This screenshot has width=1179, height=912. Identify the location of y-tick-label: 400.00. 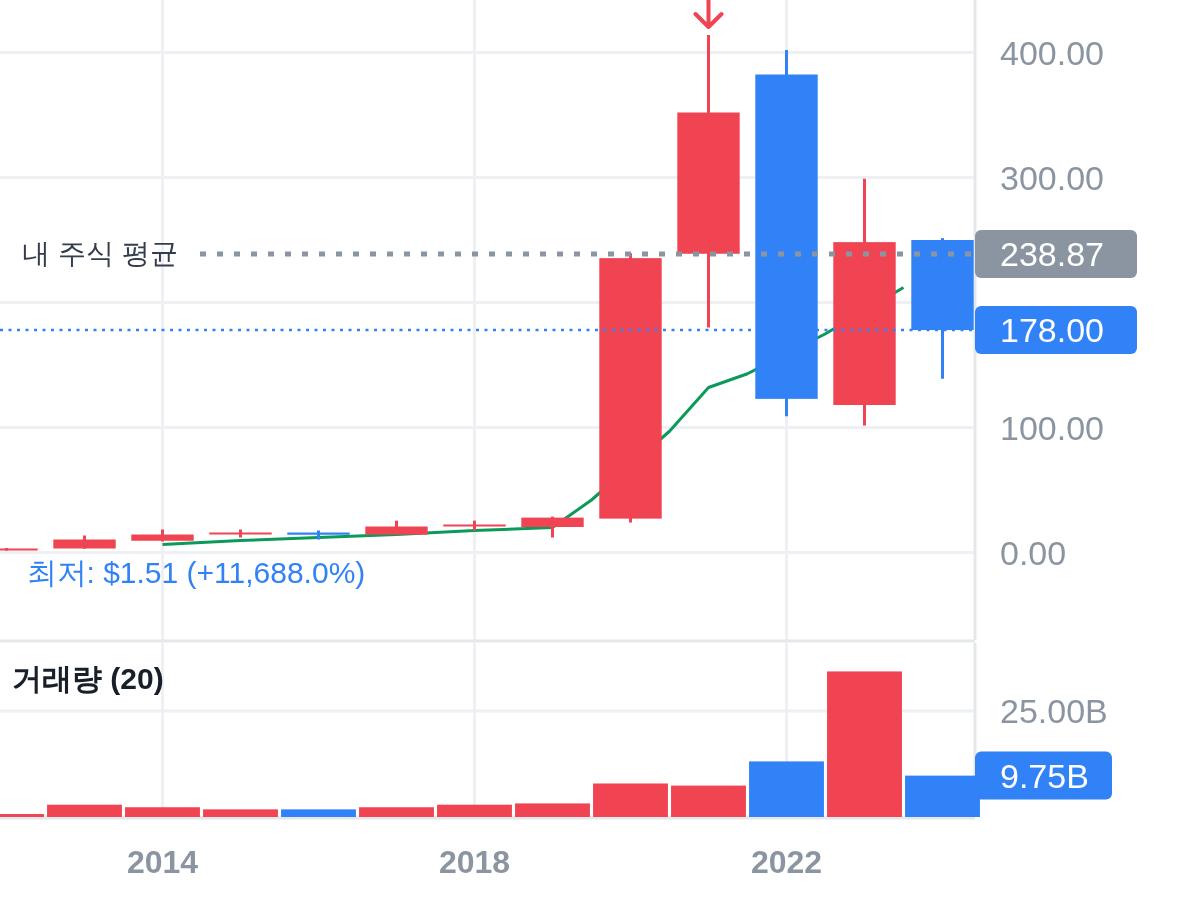
(1052, 52).